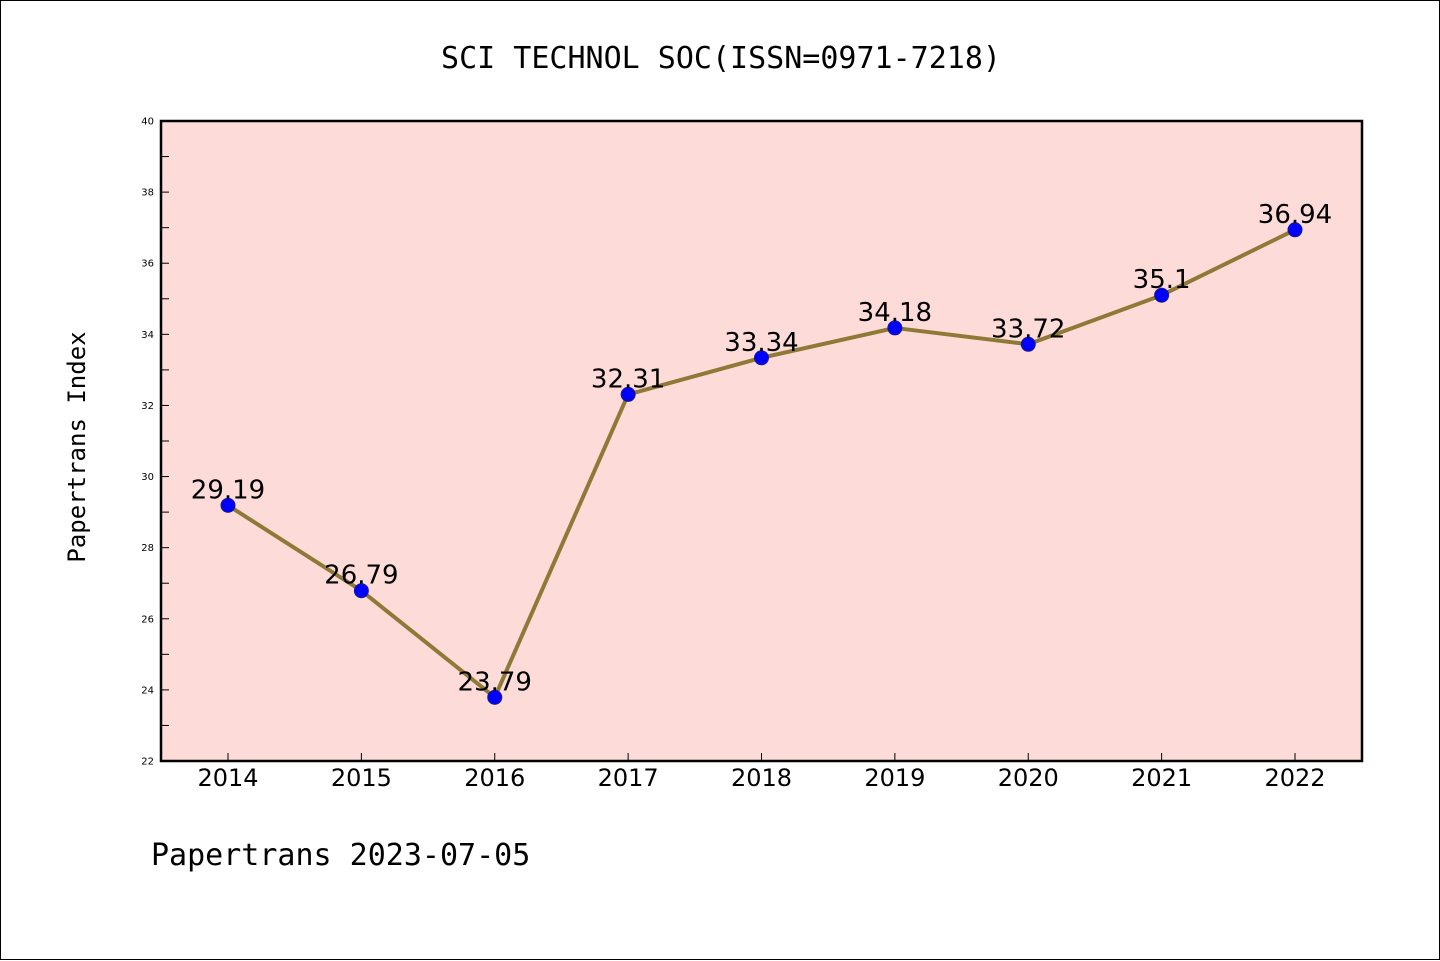 This screenshot has height=961, width=1440. I want to click on y-tick-label: 28, so click(147, 548).